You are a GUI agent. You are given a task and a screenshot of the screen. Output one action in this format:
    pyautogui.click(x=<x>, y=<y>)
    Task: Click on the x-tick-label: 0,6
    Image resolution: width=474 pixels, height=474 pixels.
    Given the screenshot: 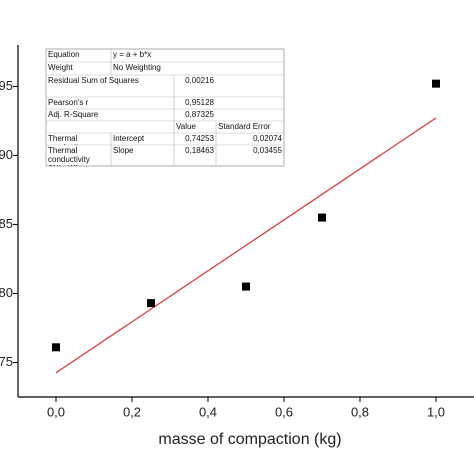 What is the action you would take?
    pyautogui.click(x=284, y=411)
    